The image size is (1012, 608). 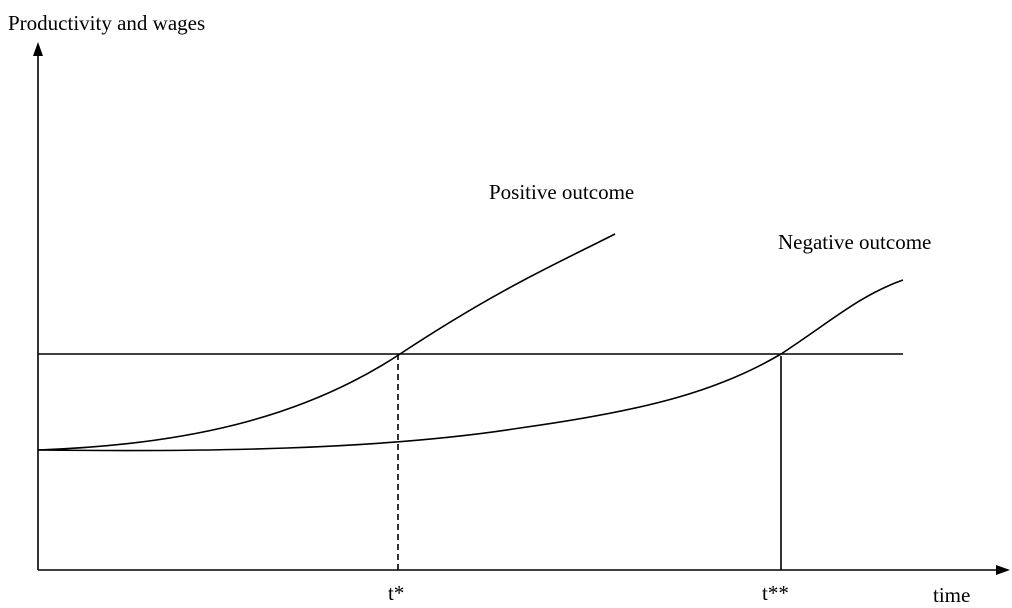 What do you see at coordinates (106, 23) in the screenshot?
I see `y-axis-label: Productivity and wages` at bounding box center [106, 23].